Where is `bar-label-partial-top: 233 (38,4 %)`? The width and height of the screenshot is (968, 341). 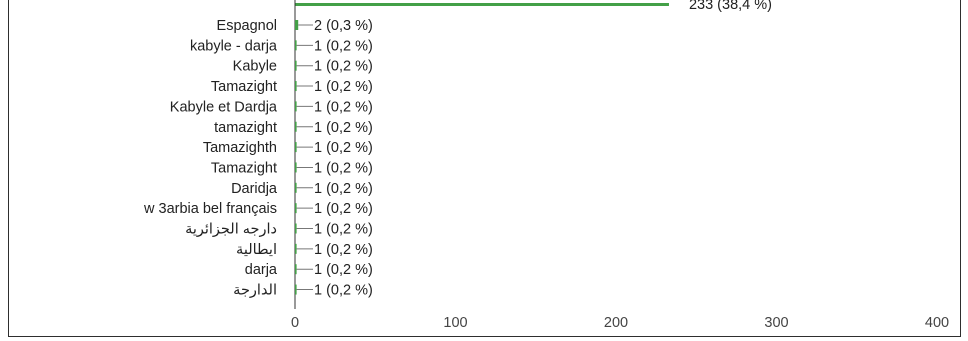
bar-label-partial-top: 233 (38,4 %) is located at coordinates (730, 6).